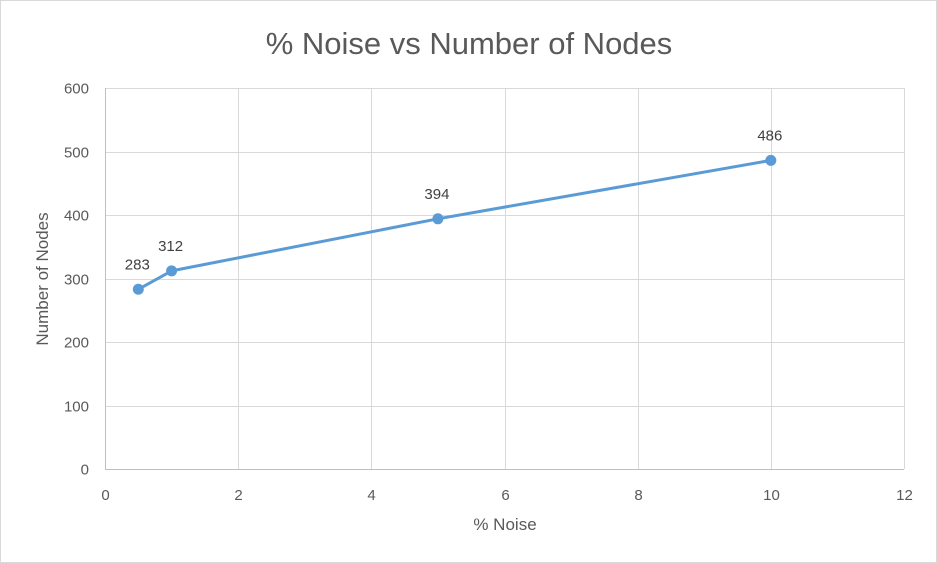  What do you see at coordinates (771, 495) in the screenshot?
I see `x-tick-label: 10` at bounding box center [771, 495].